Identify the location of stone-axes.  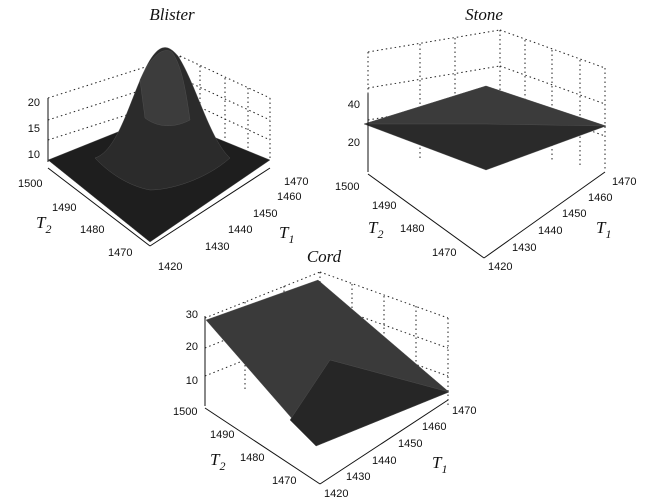
(486, 176).